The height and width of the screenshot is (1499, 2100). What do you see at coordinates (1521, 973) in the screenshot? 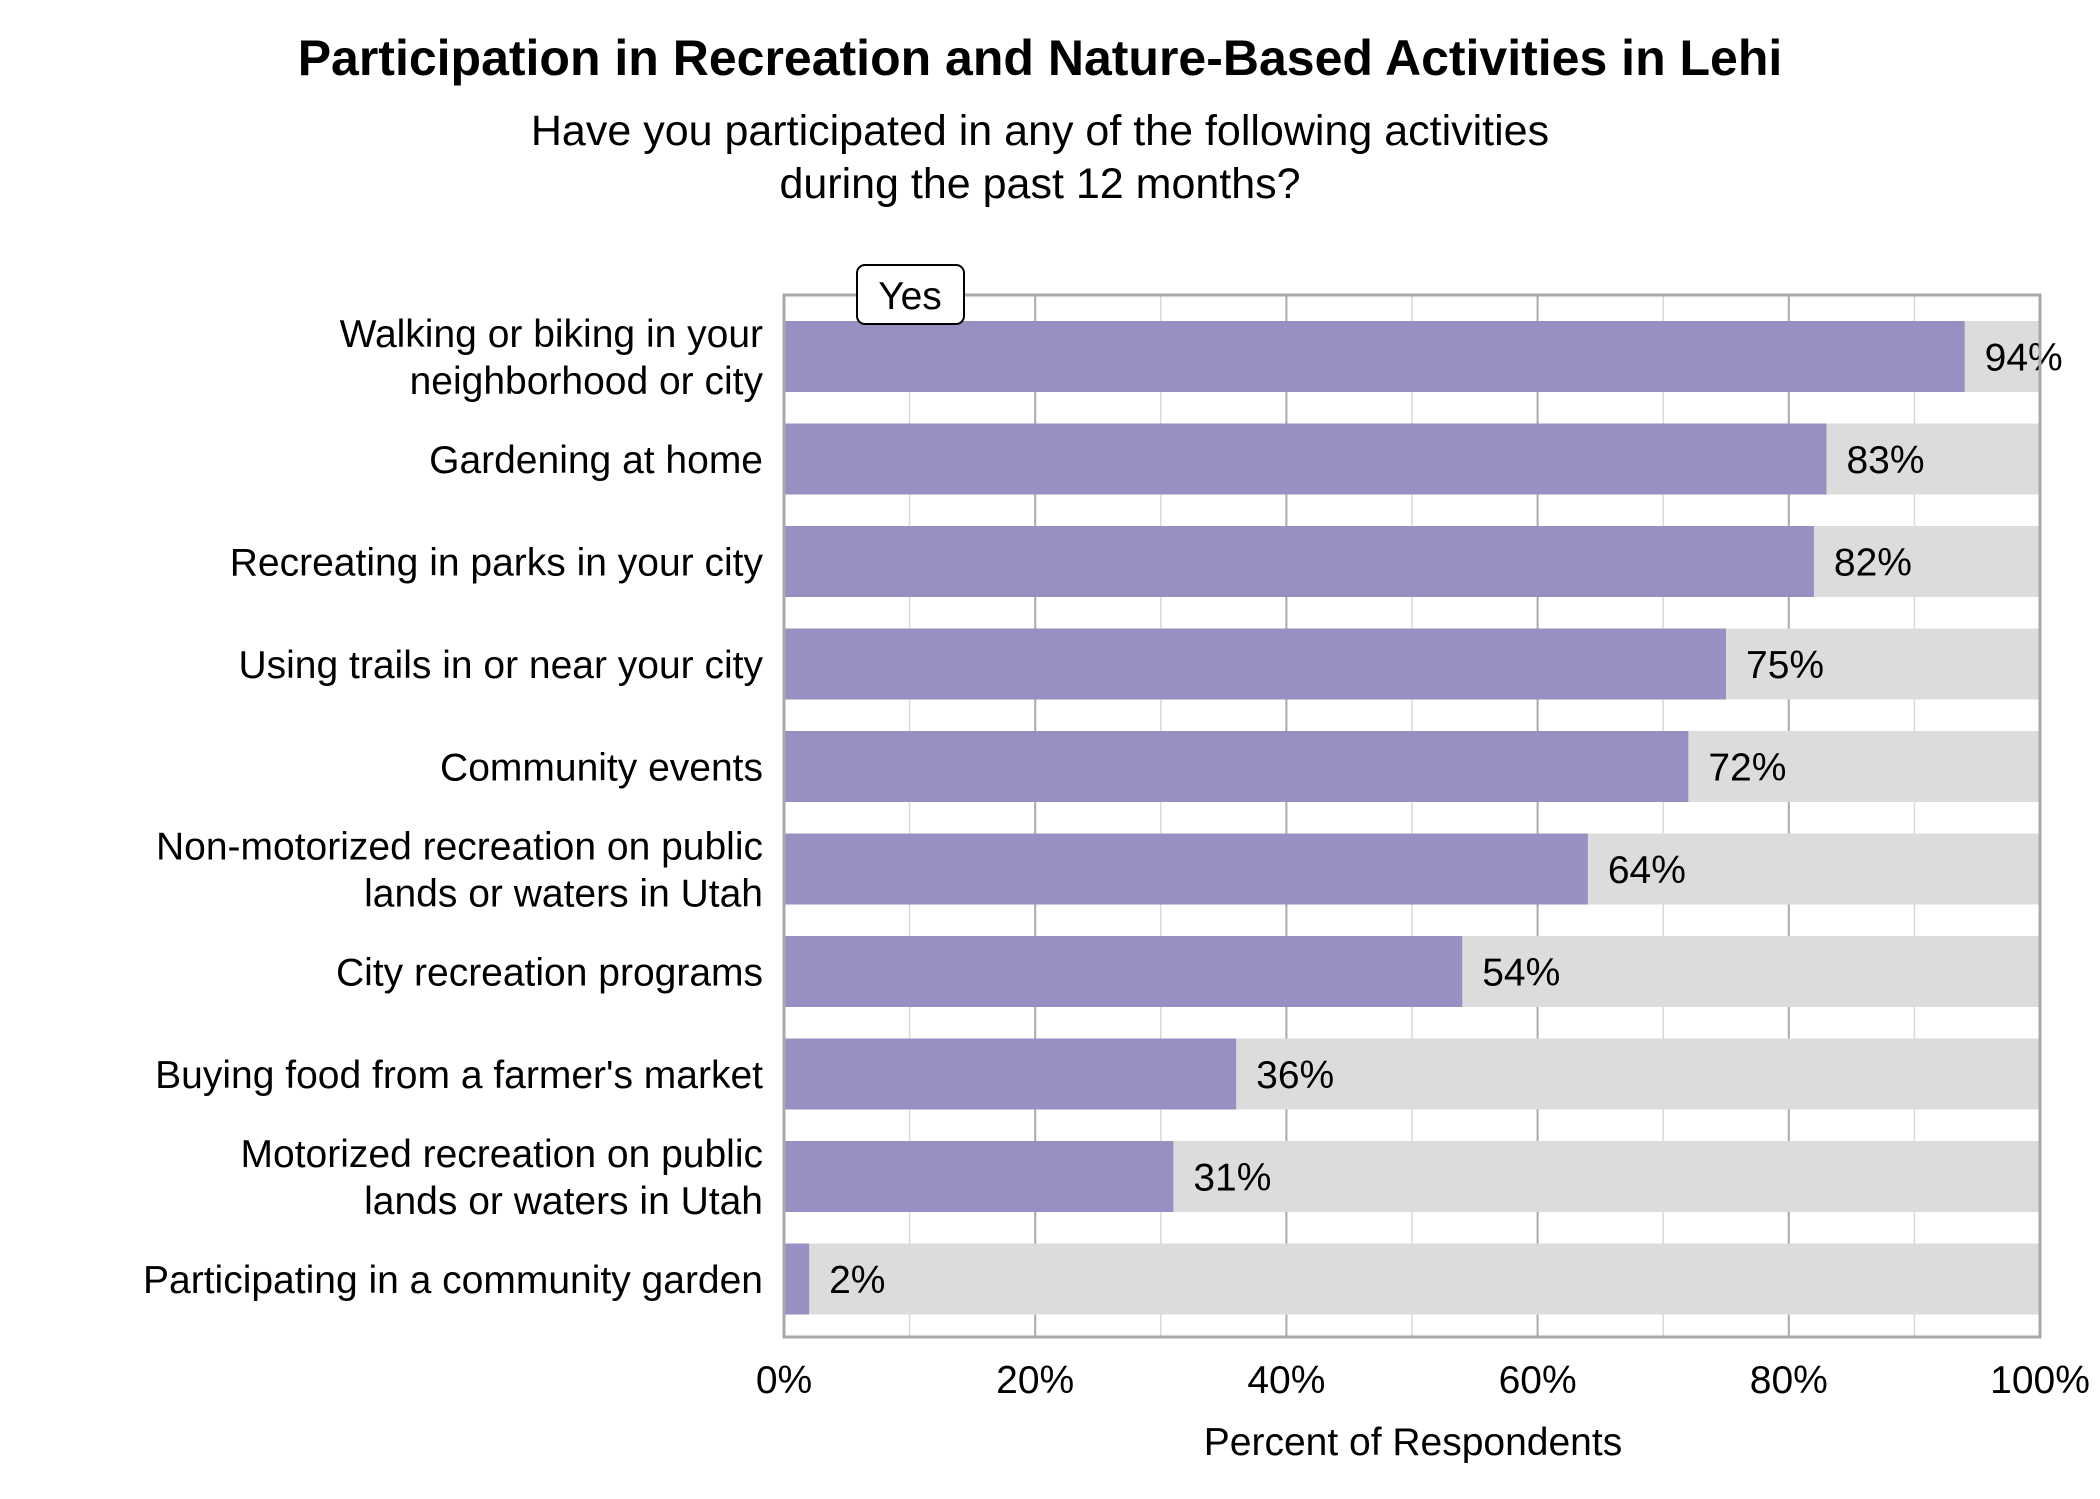
I see `data-label: 54%` at bounding box center [1521, 973].